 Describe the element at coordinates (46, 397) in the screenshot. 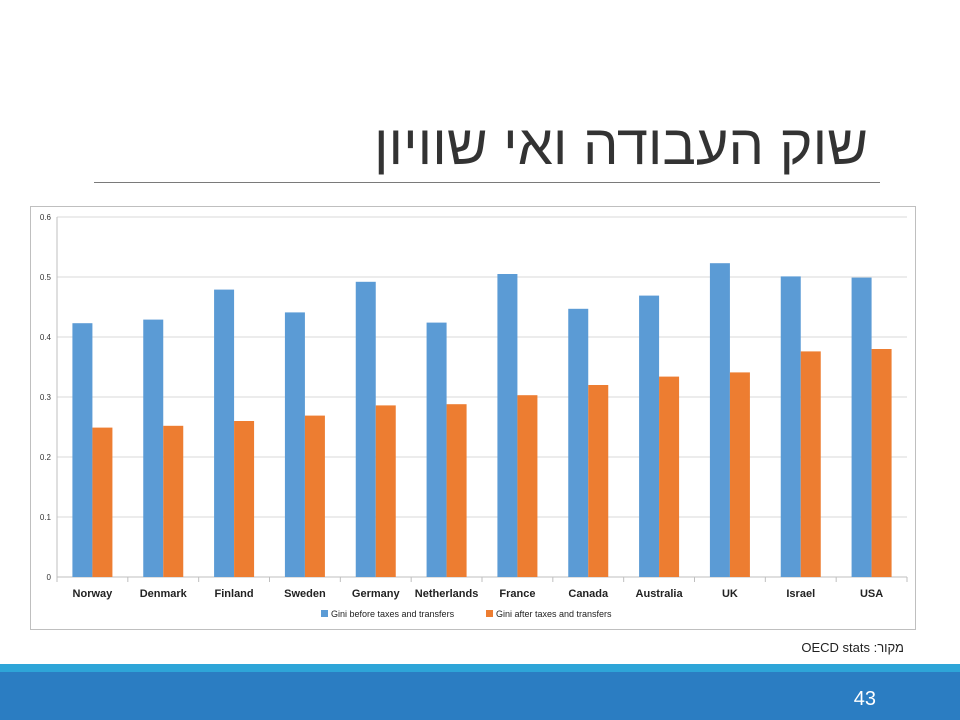

I see `y-tick-label: 0.3` at that location.